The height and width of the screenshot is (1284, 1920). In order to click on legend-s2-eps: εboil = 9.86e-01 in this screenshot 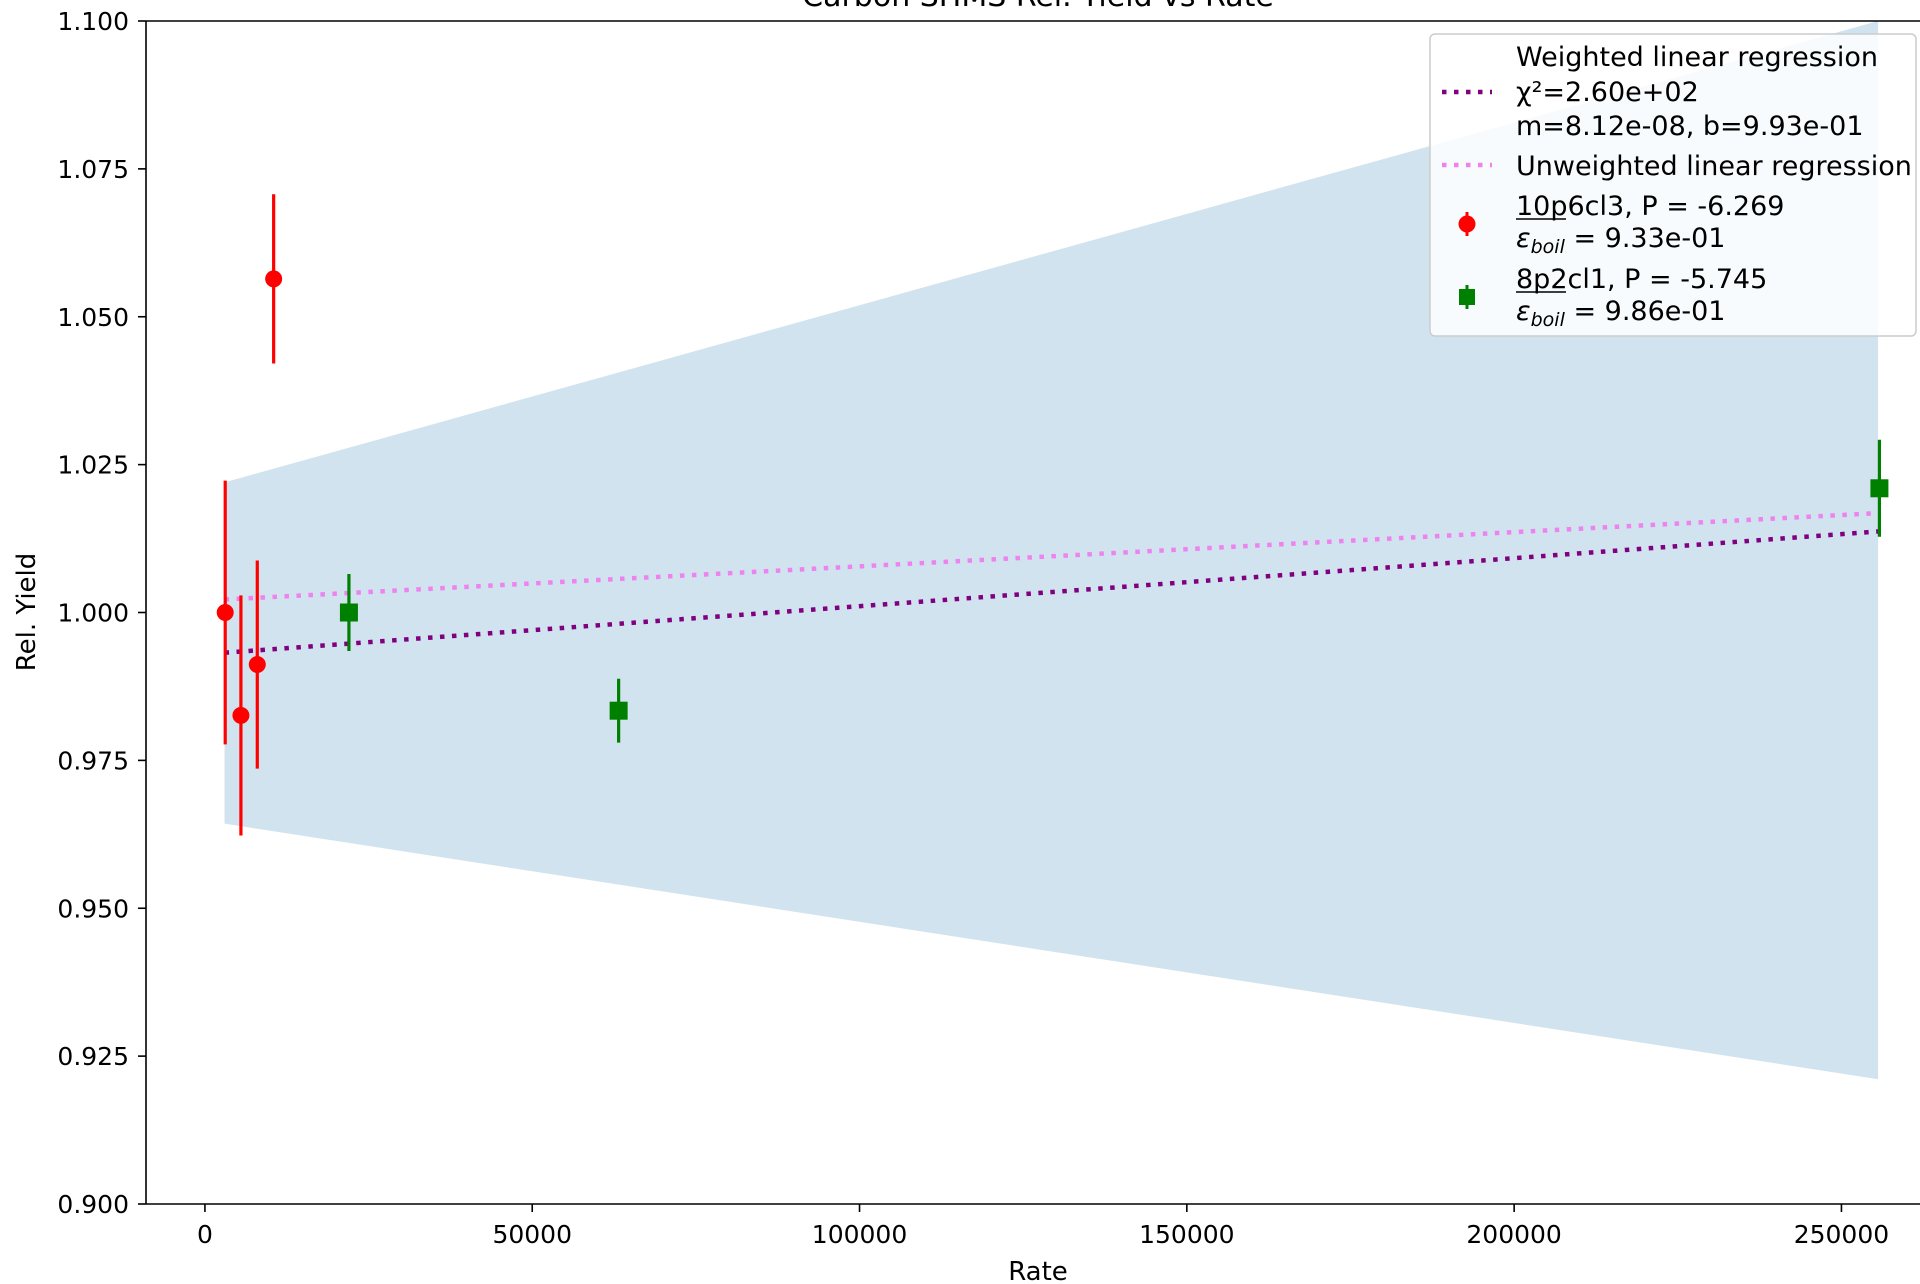, I will do `click(1620, 313)`.